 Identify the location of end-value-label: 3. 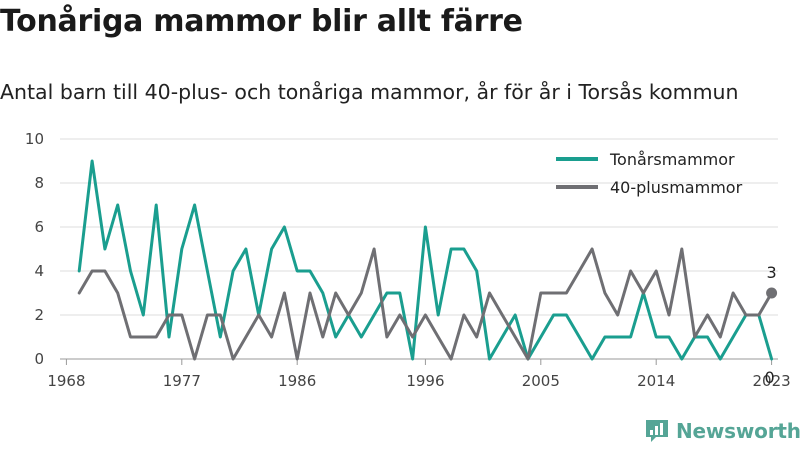
(771, 272).